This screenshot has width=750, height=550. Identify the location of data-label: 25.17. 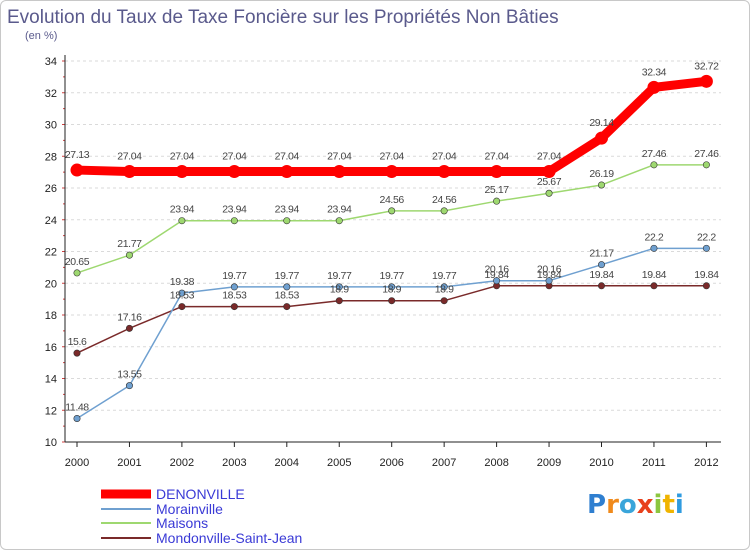
(496, 190).